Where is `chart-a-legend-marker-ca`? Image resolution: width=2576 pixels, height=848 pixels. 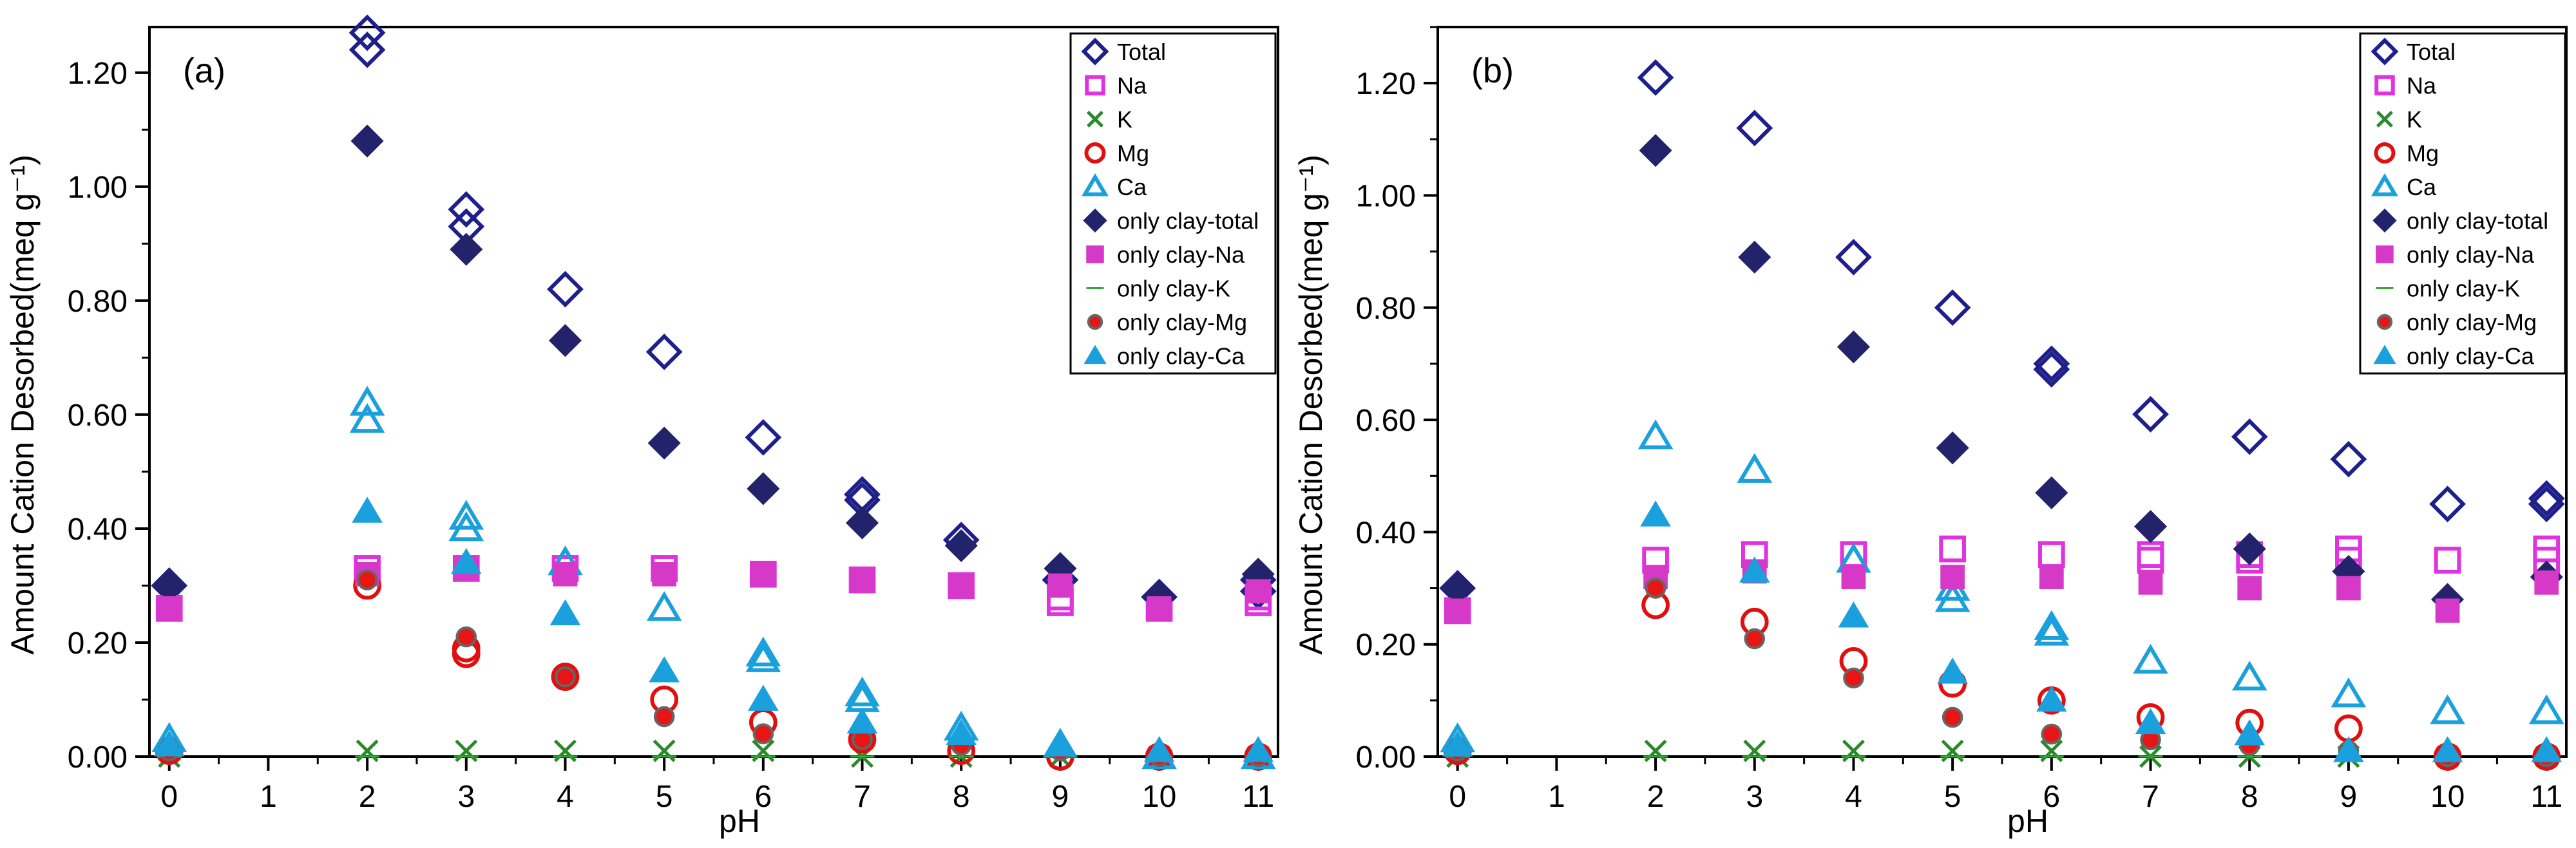 chart-a-legend-marker-ca is located at coordinates (1095, 184).